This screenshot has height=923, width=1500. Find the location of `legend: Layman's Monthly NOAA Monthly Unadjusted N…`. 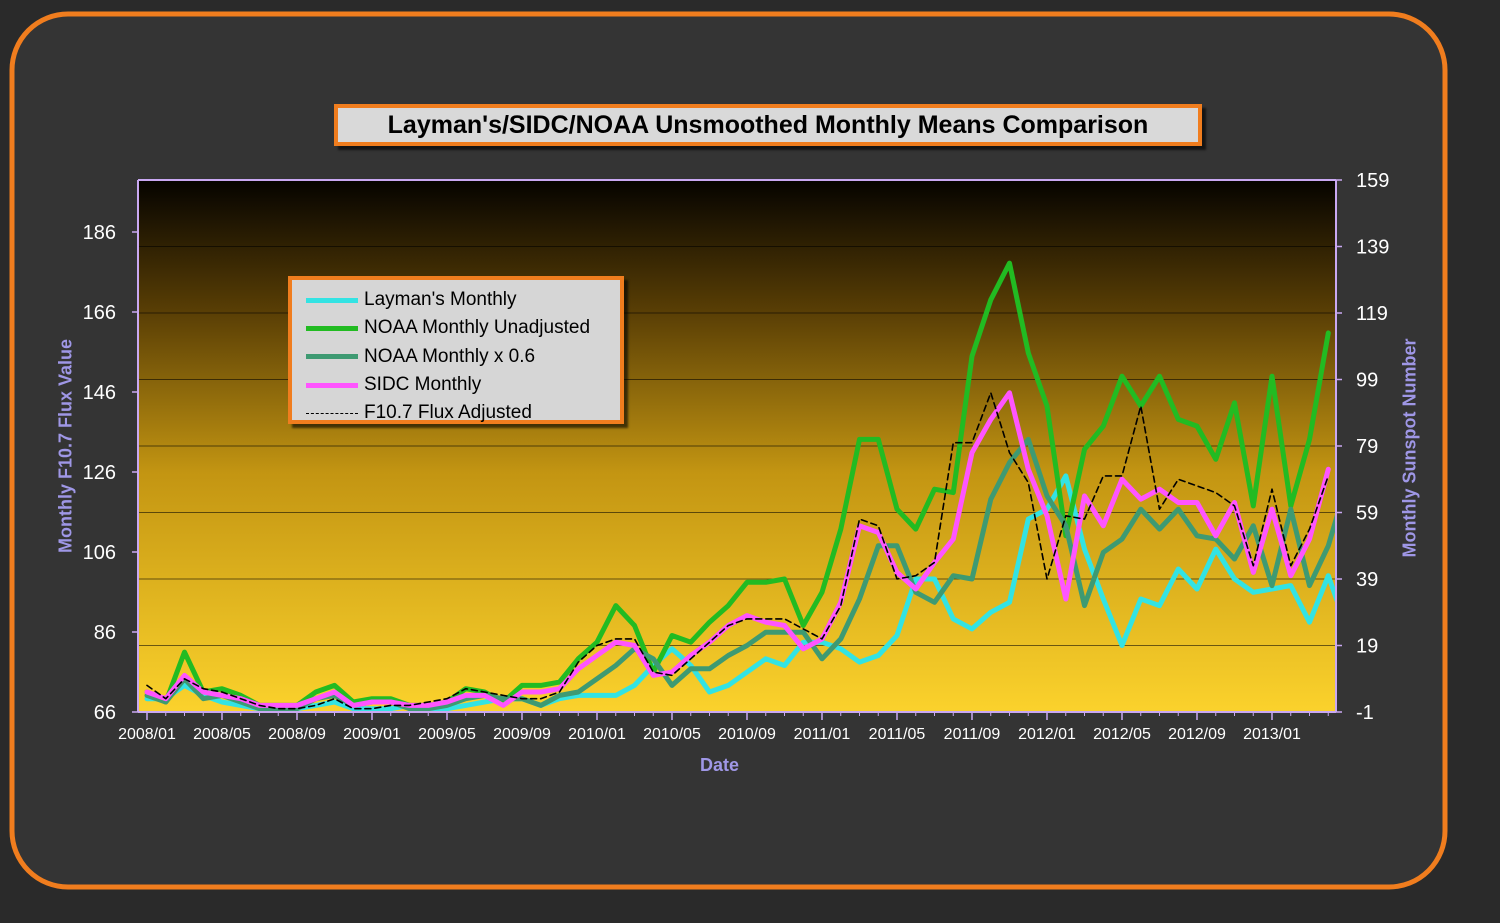

legend: Layman's Monthly NOAA Monthly Unadjusted N… is located at coordinates (456, 350).